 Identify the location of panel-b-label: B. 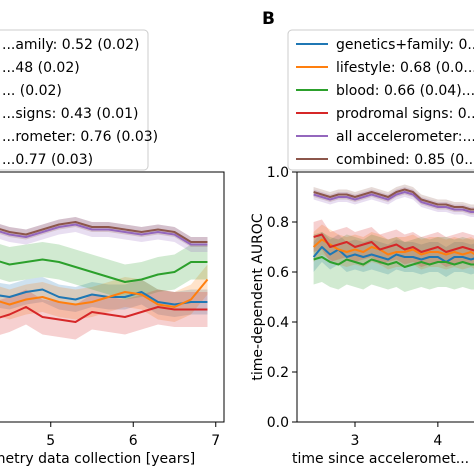
(268, 19).